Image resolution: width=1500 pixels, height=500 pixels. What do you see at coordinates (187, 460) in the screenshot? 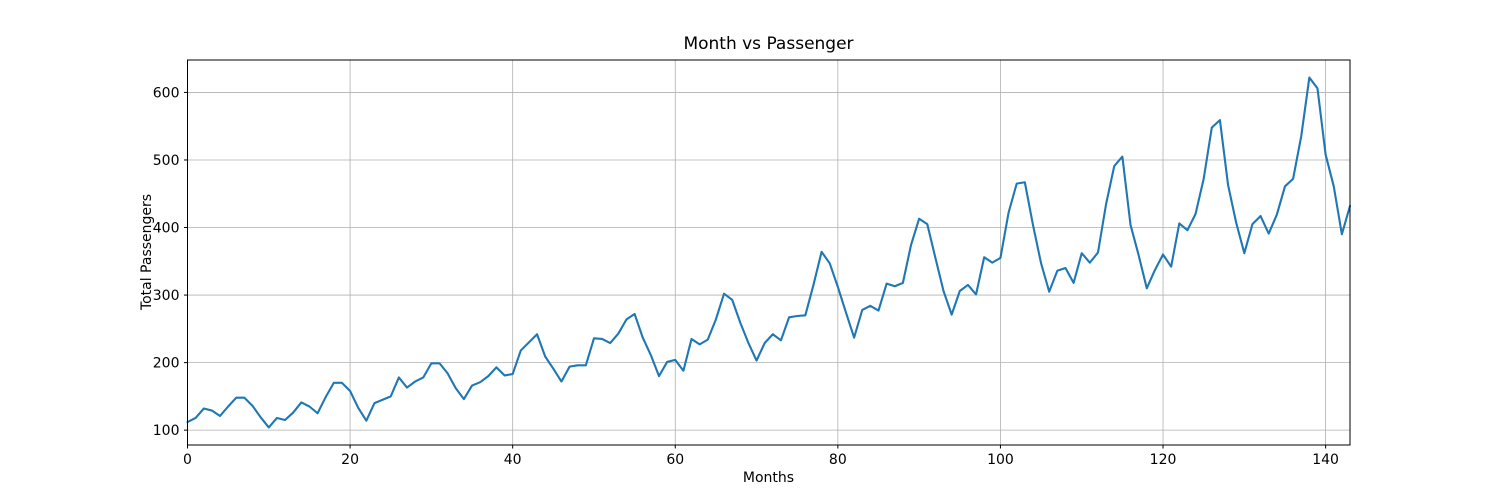
I see `x-tick-label: 0` at bounding box center [187, 460].